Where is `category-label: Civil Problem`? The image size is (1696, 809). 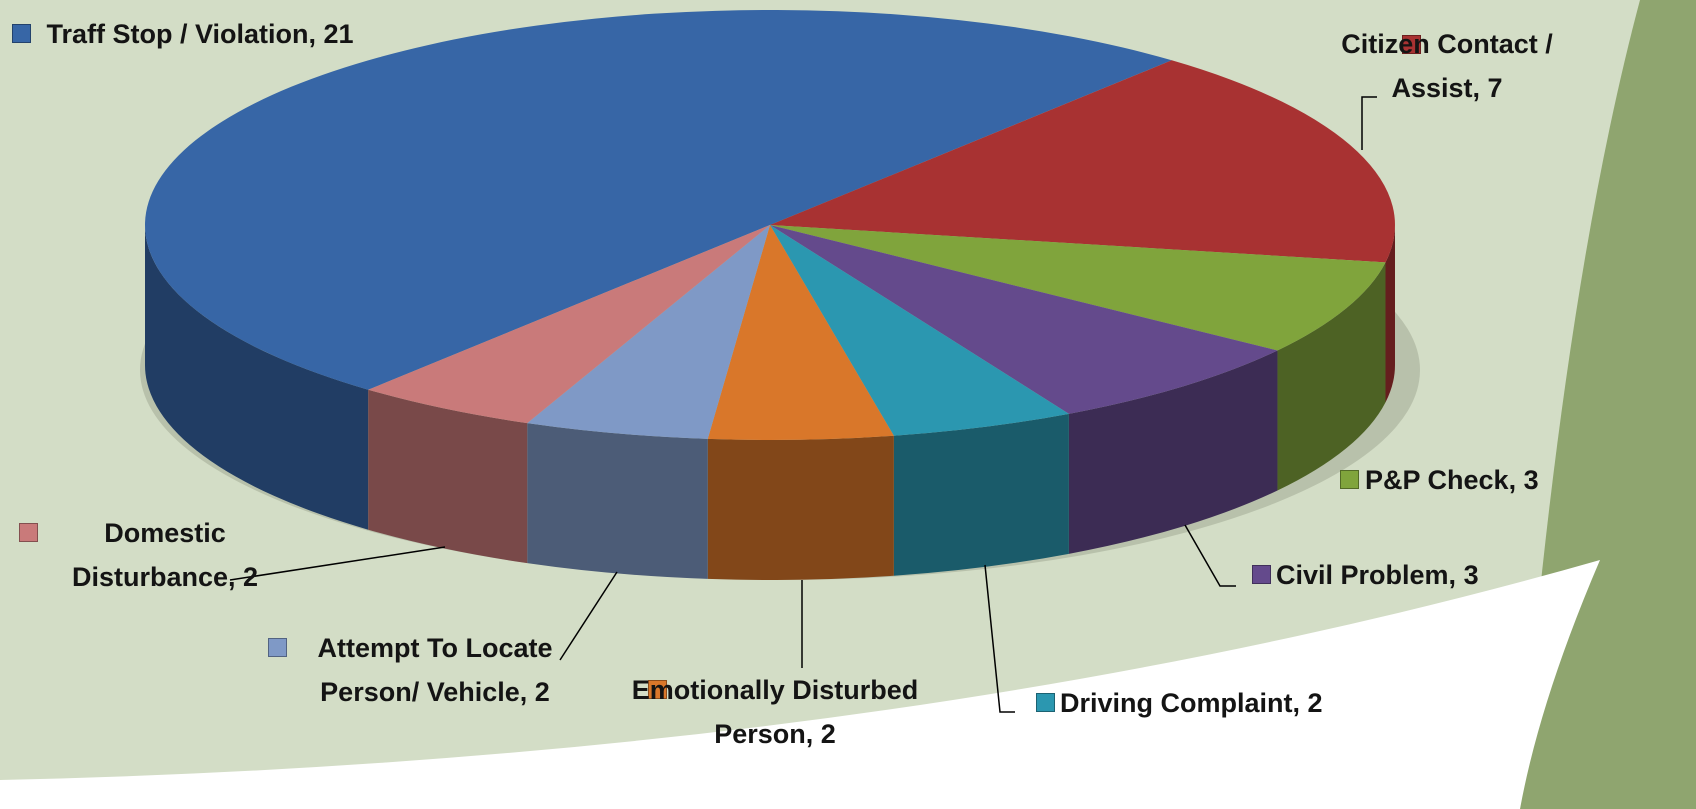
category-label: Civil Problem is located at coordinates (1362, 575).